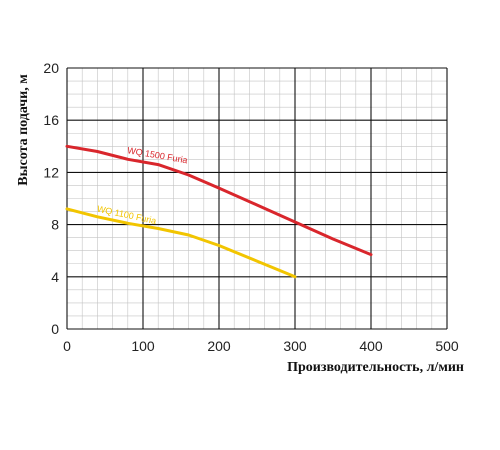 This screenshot has width=500, height=450. I want to click on x-tick-label: 200, so click(219, 346).